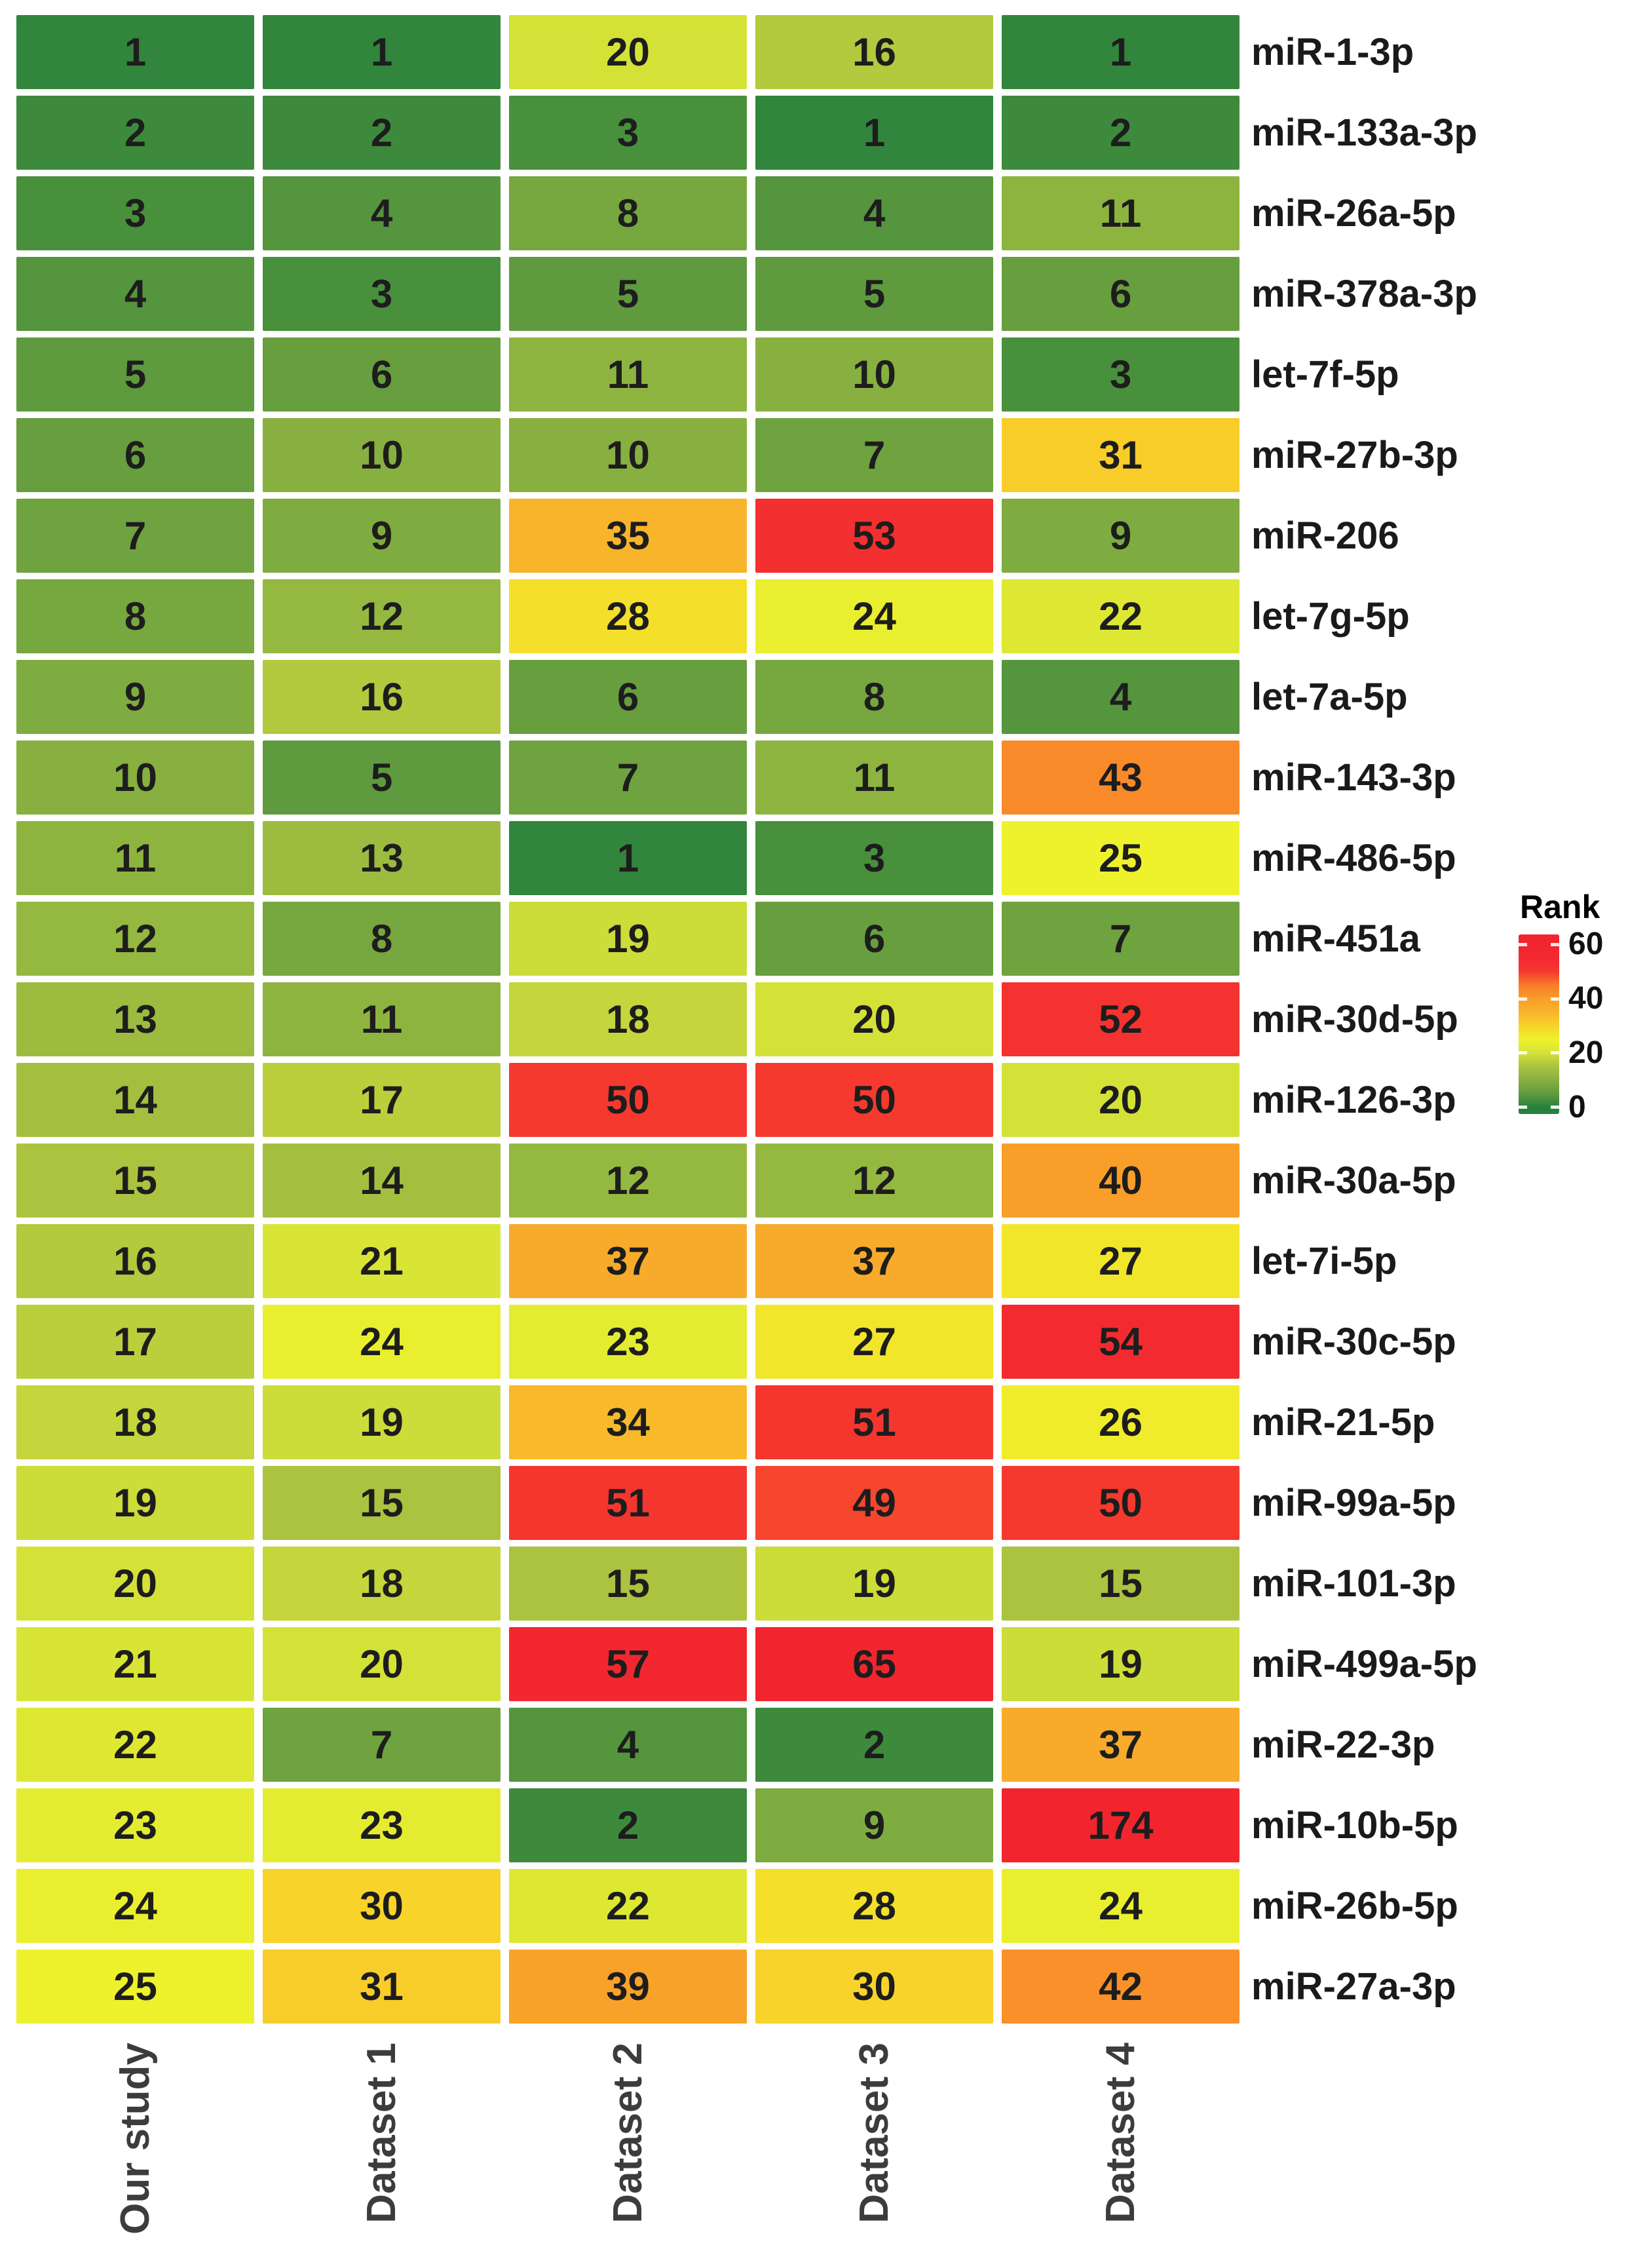 This screenshot has height=2268, width=1628. What do you see at coordinates (874, 1664) in the screenshot?
I see `heatmap-cell: 65` at bounding box center [874, 1664].